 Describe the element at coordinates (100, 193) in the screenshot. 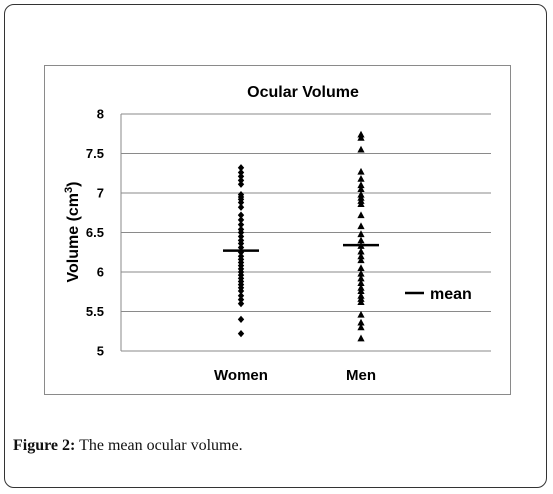

I see `y-tick-label: 7` at that location.